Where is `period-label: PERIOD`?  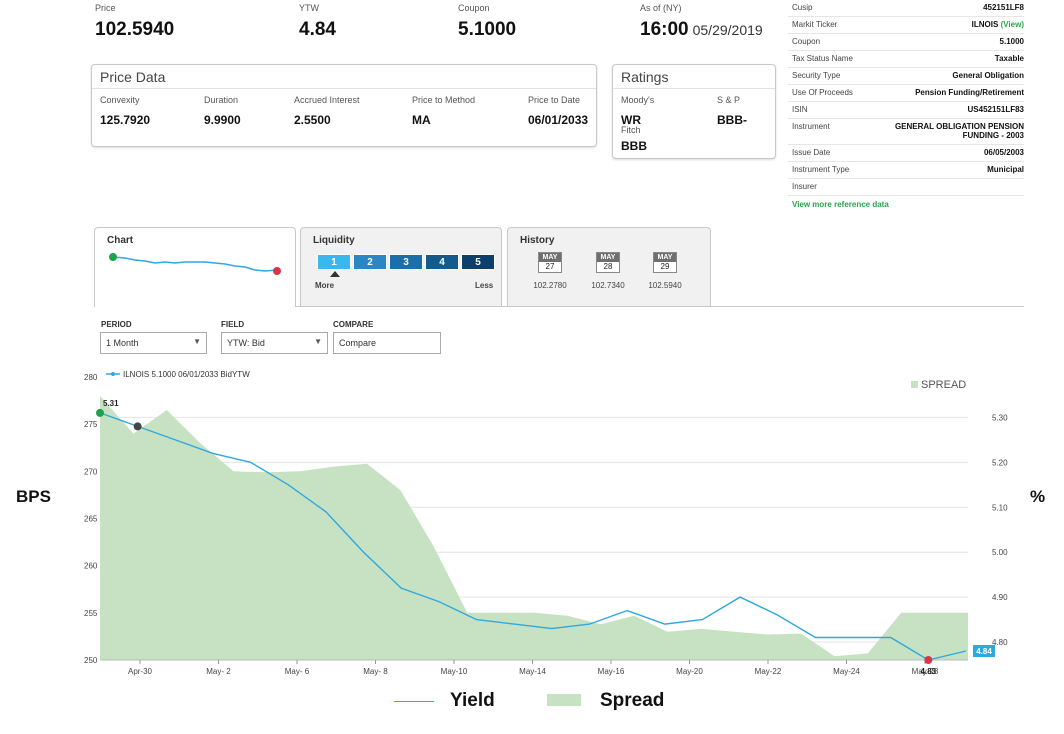 period-label: PERIOD is located at coordinates (116, 324).